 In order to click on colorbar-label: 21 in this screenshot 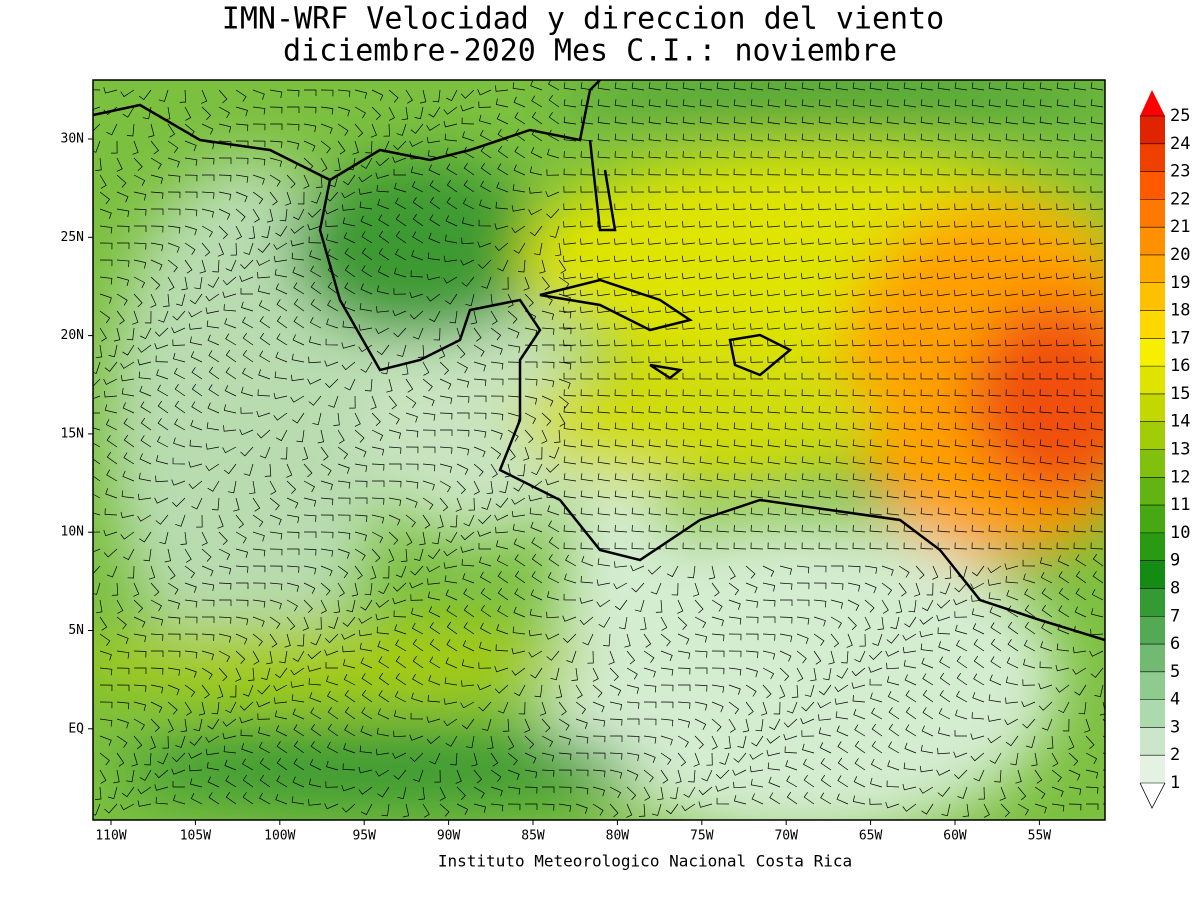, I will do `click(1180, 227)`.